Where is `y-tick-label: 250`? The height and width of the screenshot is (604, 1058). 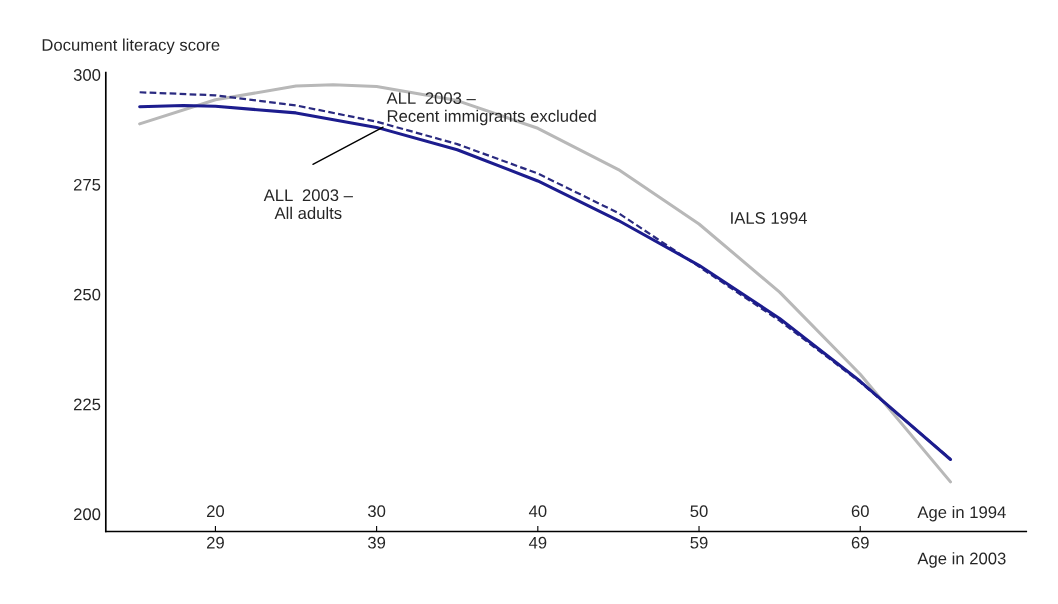 y-tick-label: 250 is located at coordinates (87, 294).